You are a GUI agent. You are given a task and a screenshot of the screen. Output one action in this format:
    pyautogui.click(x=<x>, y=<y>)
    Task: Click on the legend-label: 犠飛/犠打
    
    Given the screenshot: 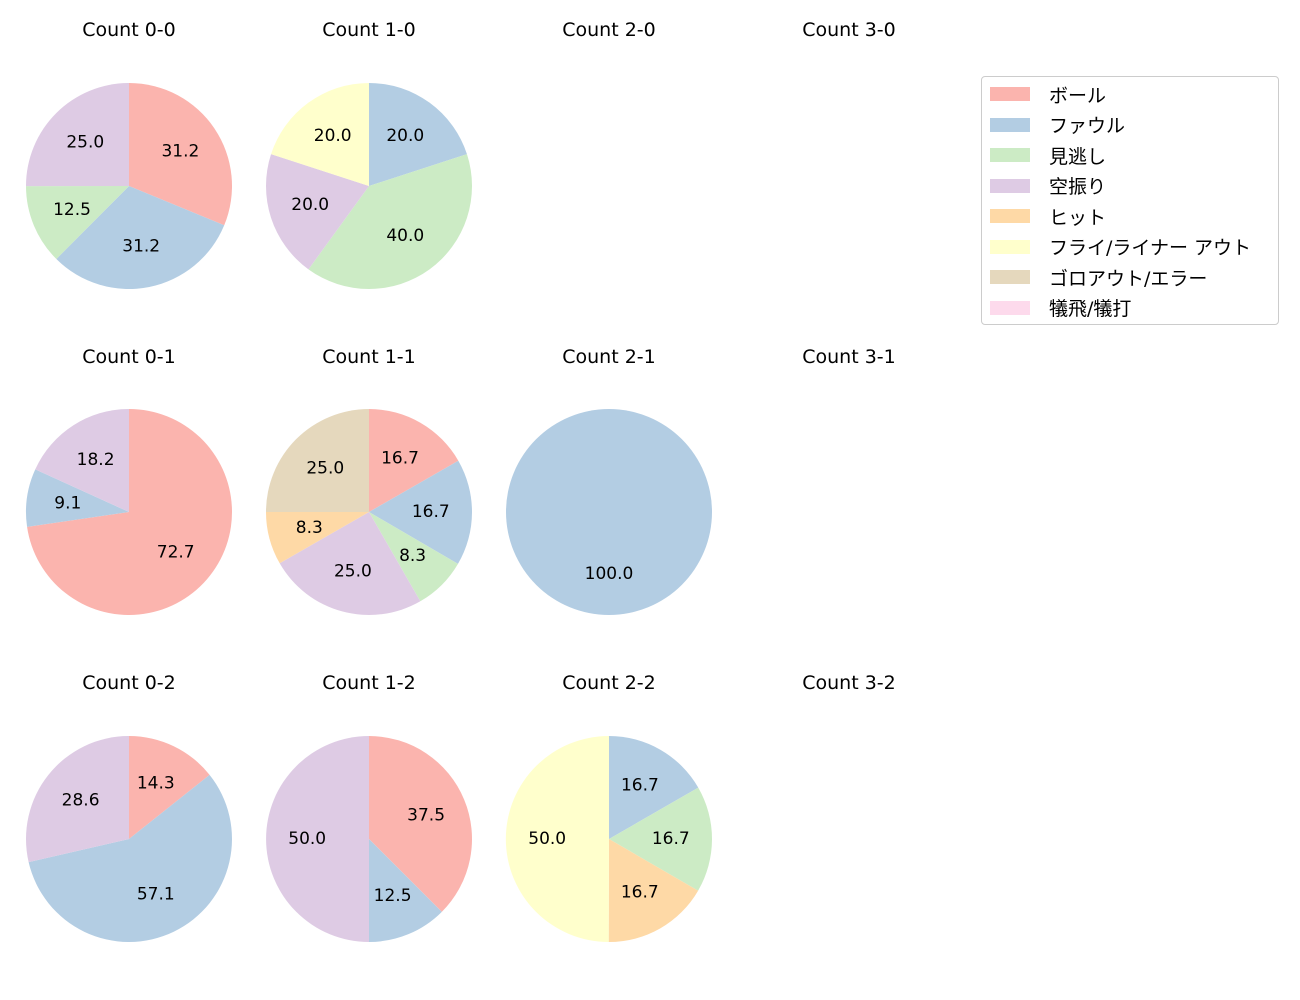 What is the action you would take?
    pyautogui.click(x=1090, y=309)
    